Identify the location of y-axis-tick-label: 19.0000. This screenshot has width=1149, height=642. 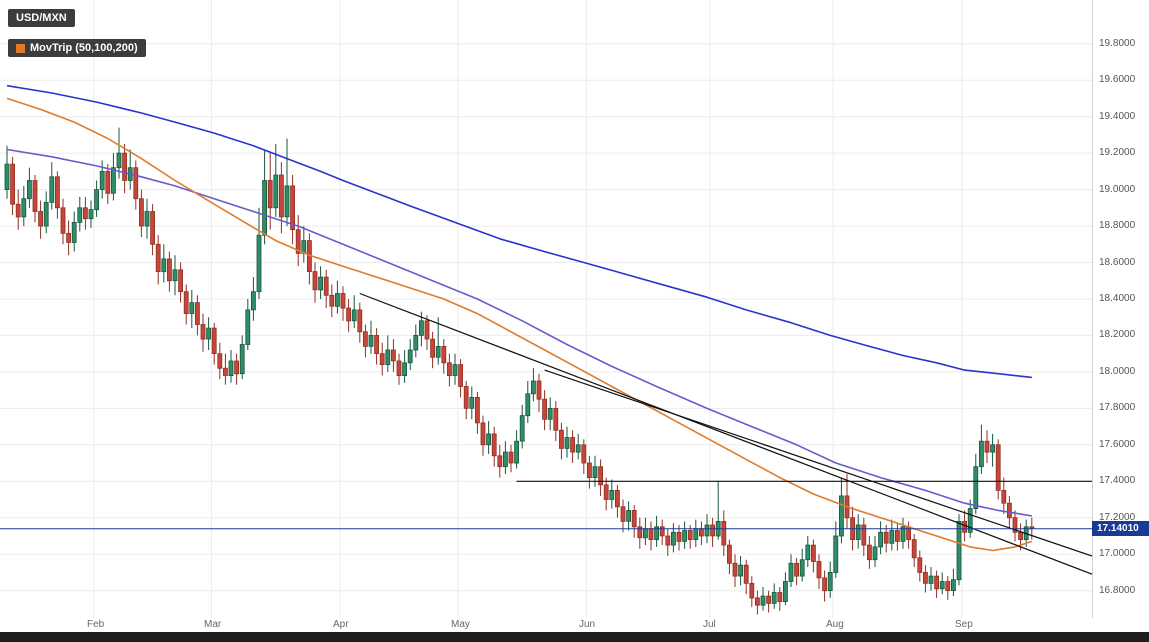
(1117, 189).